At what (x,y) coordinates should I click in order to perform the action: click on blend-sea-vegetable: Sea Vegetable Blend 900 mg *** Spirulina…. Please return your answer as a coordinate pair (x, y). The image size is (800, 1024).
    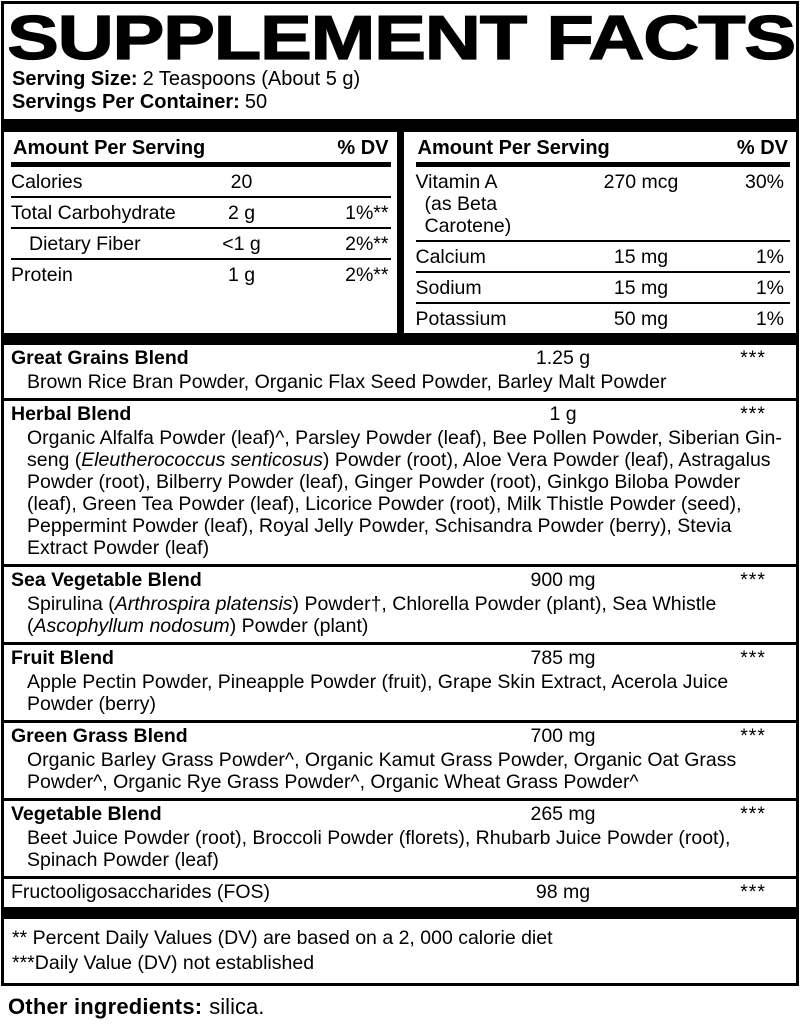
    Looking at the image, I should click on (400, 603).